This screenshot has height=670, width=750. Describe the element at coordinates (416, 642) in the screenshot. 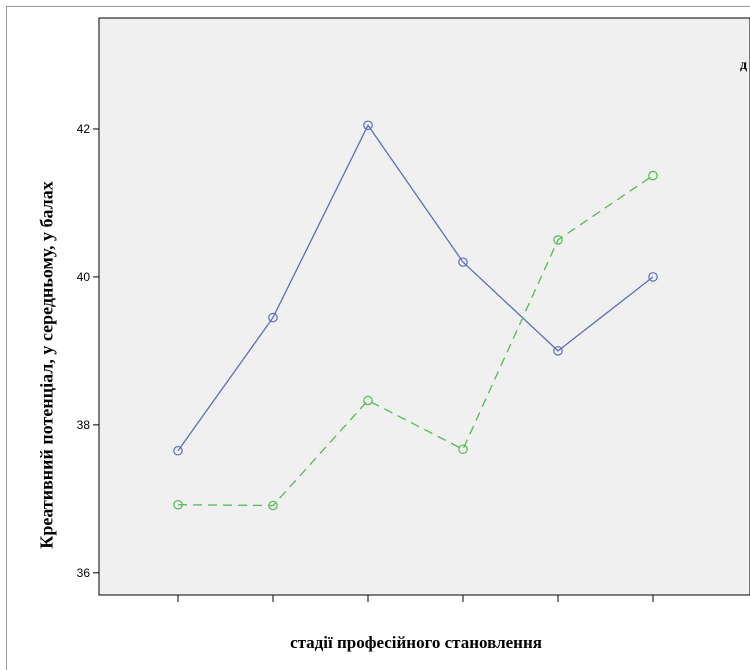

I see `x-axis-title: стадії професійного становлення` at that location.